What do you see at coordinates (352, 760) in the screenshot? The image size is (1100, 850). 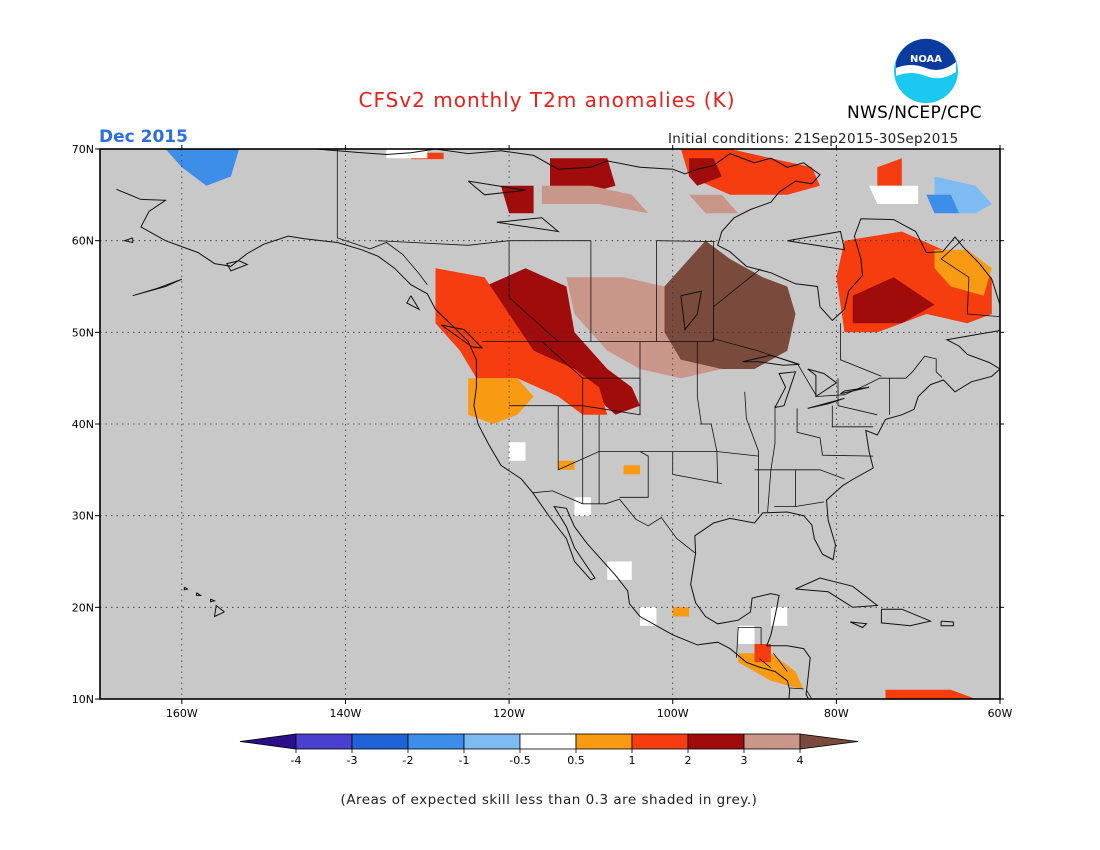 I see `colorbar-label: -3` at bounding box center [352, 760].